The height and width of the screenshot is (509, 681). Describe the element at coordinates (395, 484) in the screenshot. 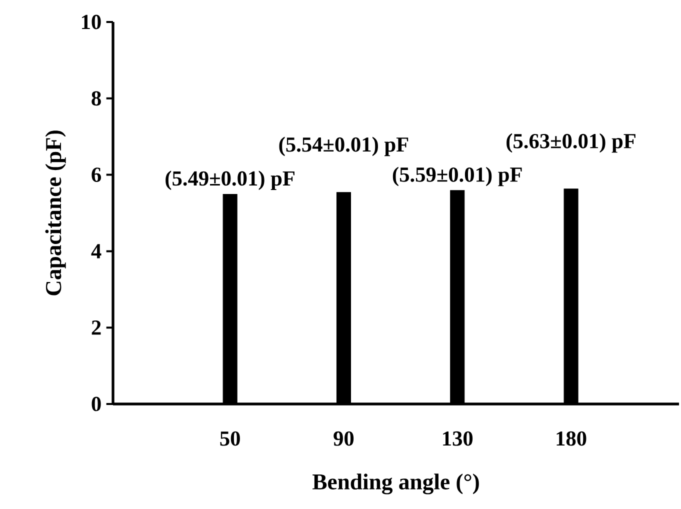

I see `x-axis-title: Bending angle (°)` at that location.